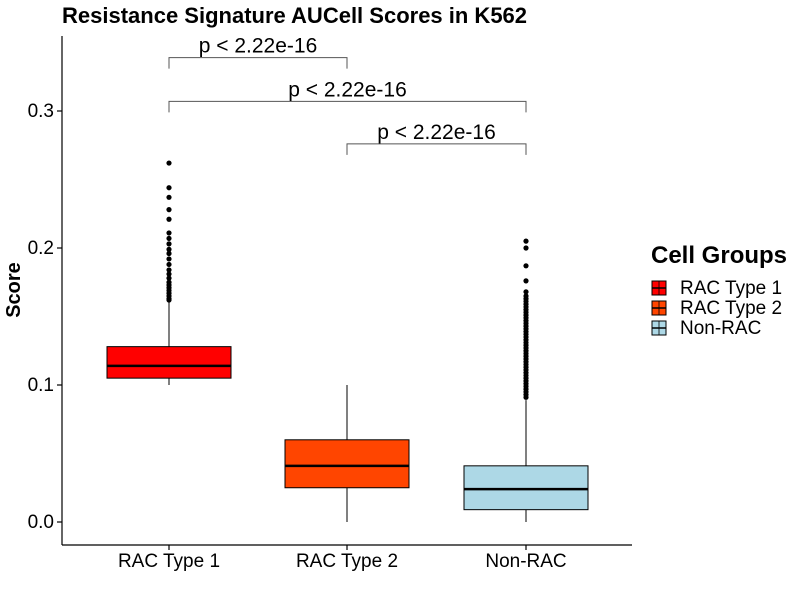 This screenshot has height=605, width=800. Describe the element at coordinates (719, 255) in the screenshot. I see `legend-title: Cell Groups` at that location.